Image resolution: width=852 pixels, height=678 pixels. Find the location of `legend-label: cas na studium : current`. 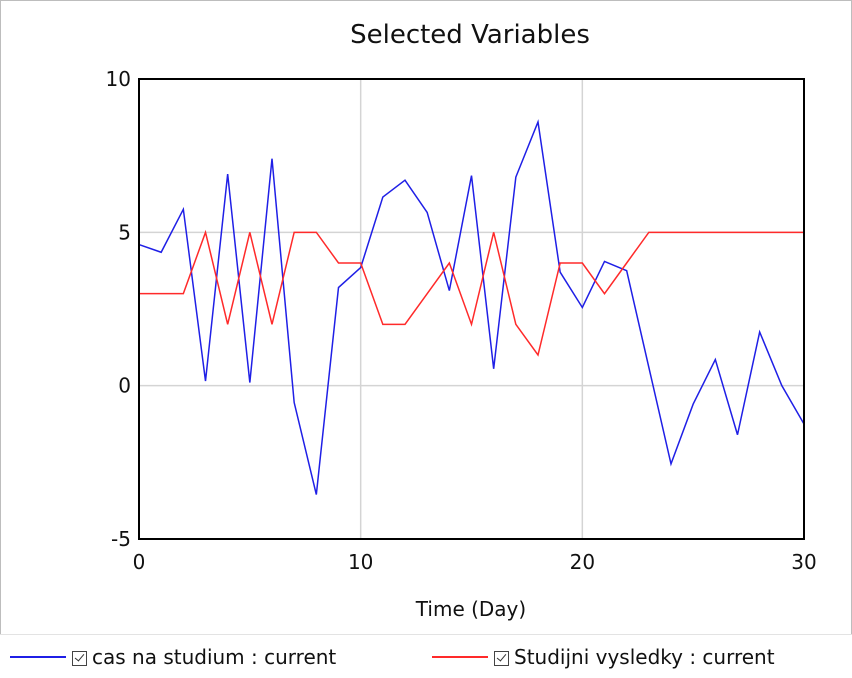

legend-label: cas na studium : current is located at coordinates (214, 657).